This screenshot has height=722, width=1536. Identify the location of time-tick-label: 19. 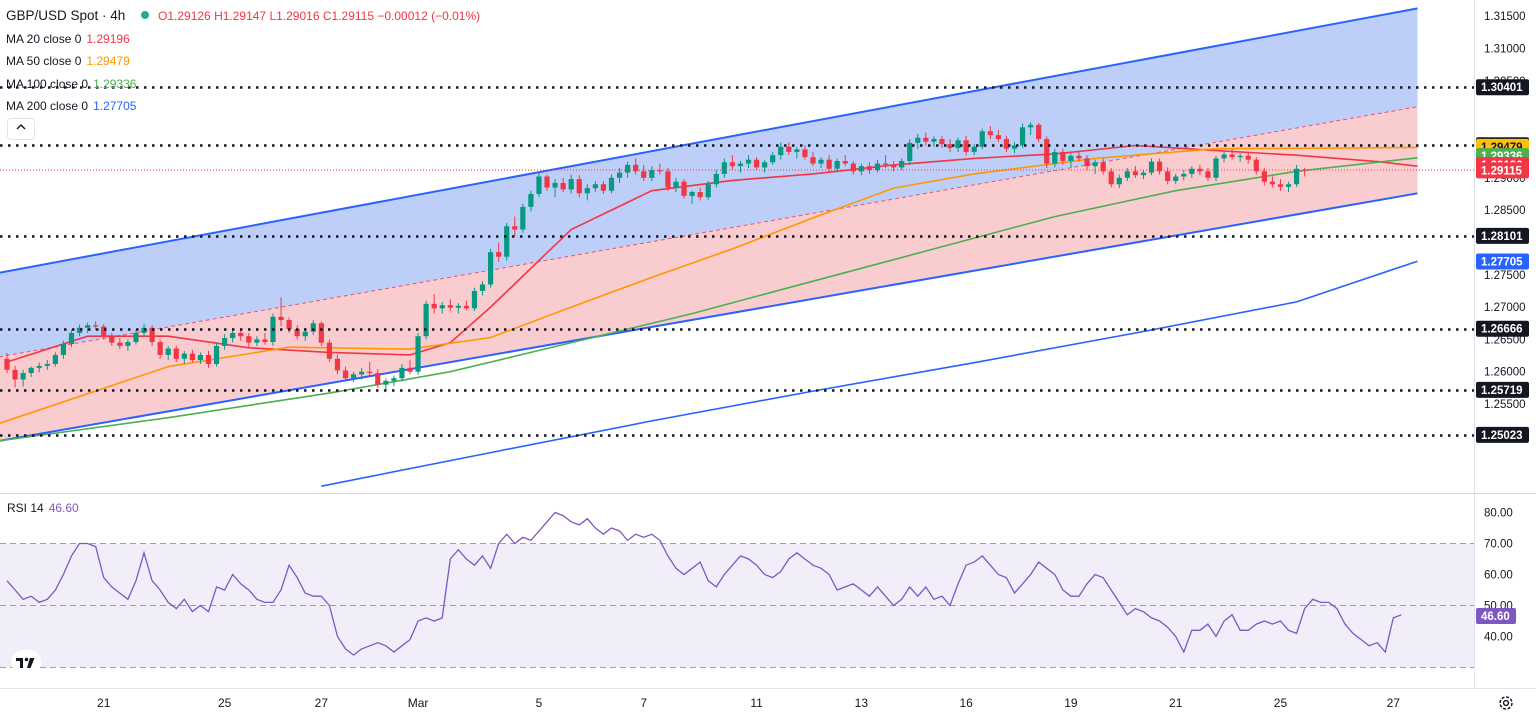
(1071, 703).